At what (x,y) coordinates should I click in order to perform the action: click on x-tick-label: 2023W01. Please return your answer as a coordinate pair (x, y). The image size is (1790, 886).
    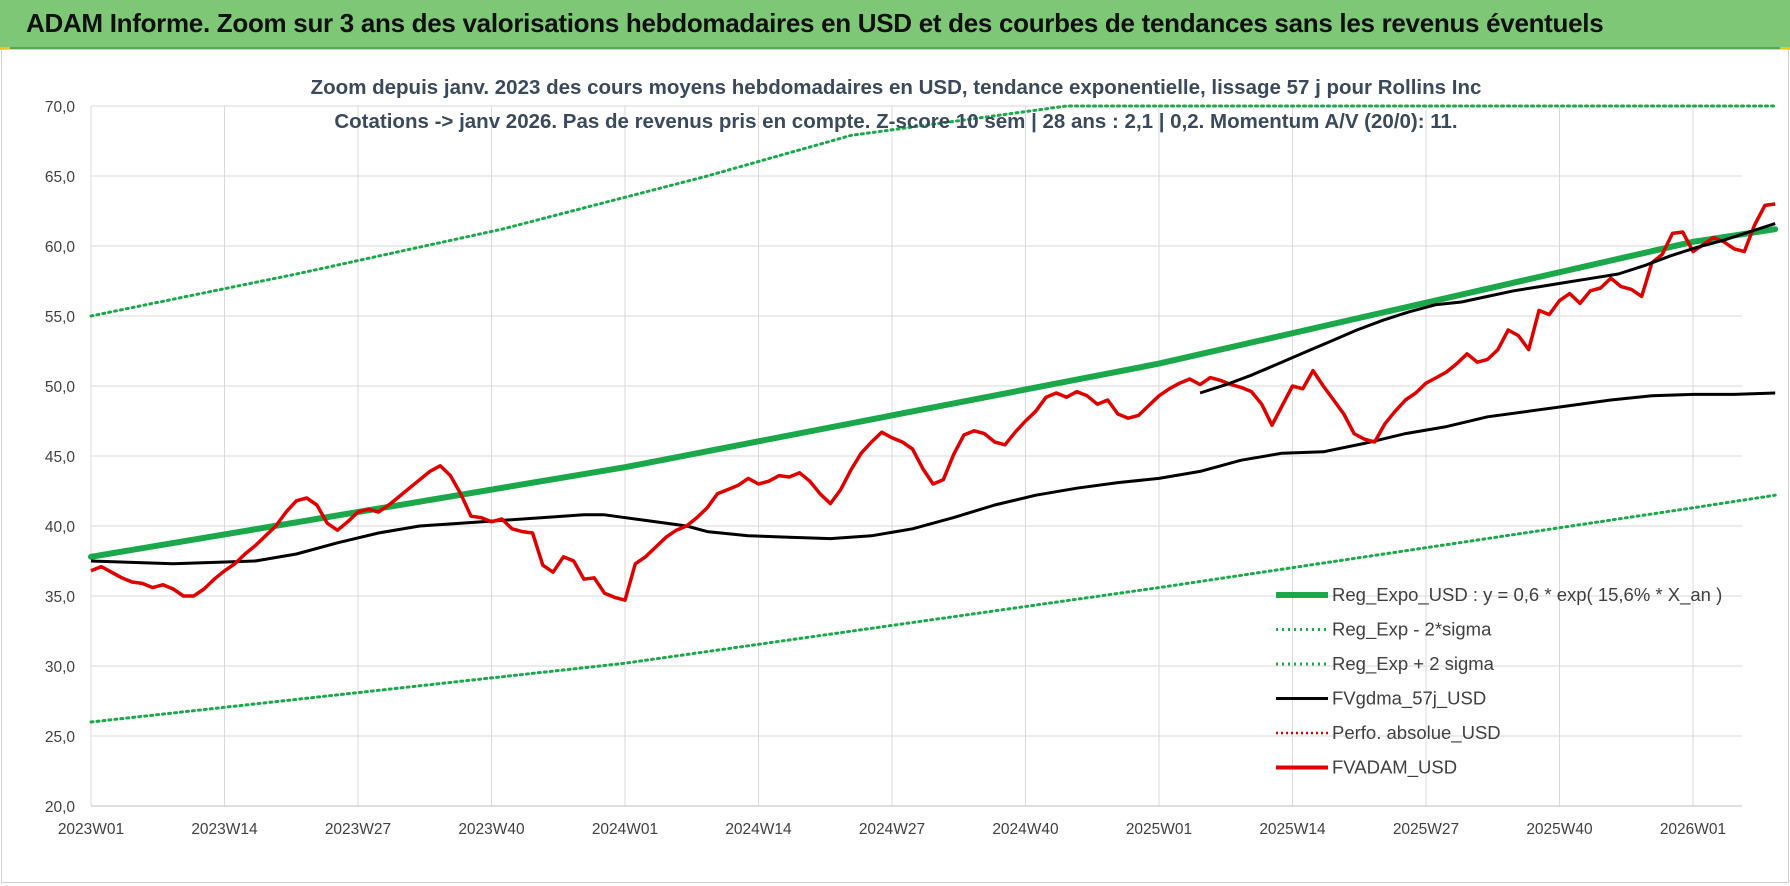
    Looking at the image, I should click on (91, 829).